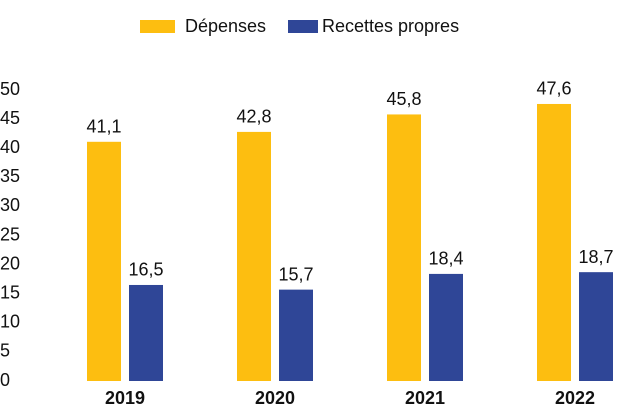  I want to click on y-tick-label: 20, so click(10, 263).